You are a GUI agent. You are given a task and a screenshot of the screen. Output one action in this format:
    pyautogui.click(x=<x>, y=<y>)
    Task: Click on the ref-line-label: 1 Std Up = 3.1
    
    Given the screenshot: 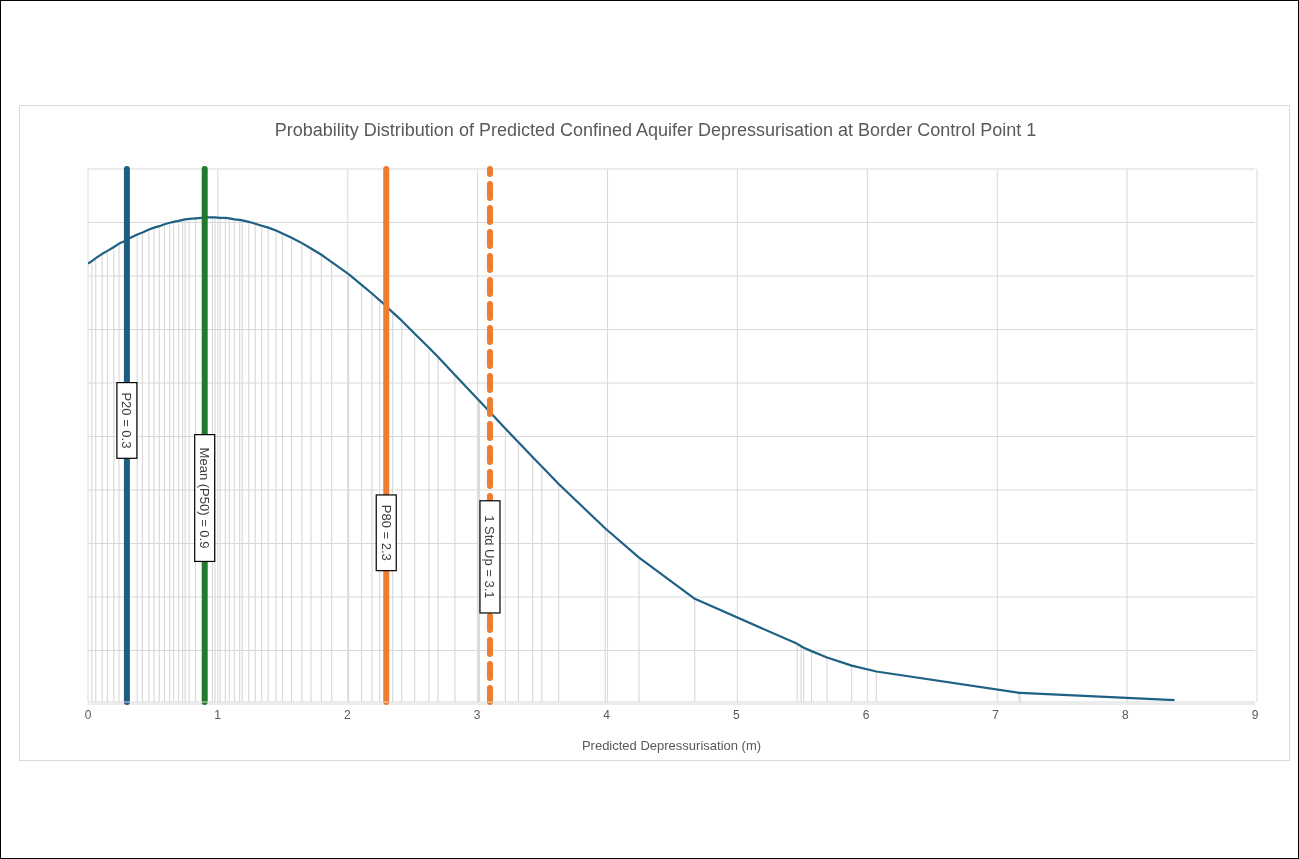 What is the action you would take?
    pyautogui.click(x=490, y=557)
    